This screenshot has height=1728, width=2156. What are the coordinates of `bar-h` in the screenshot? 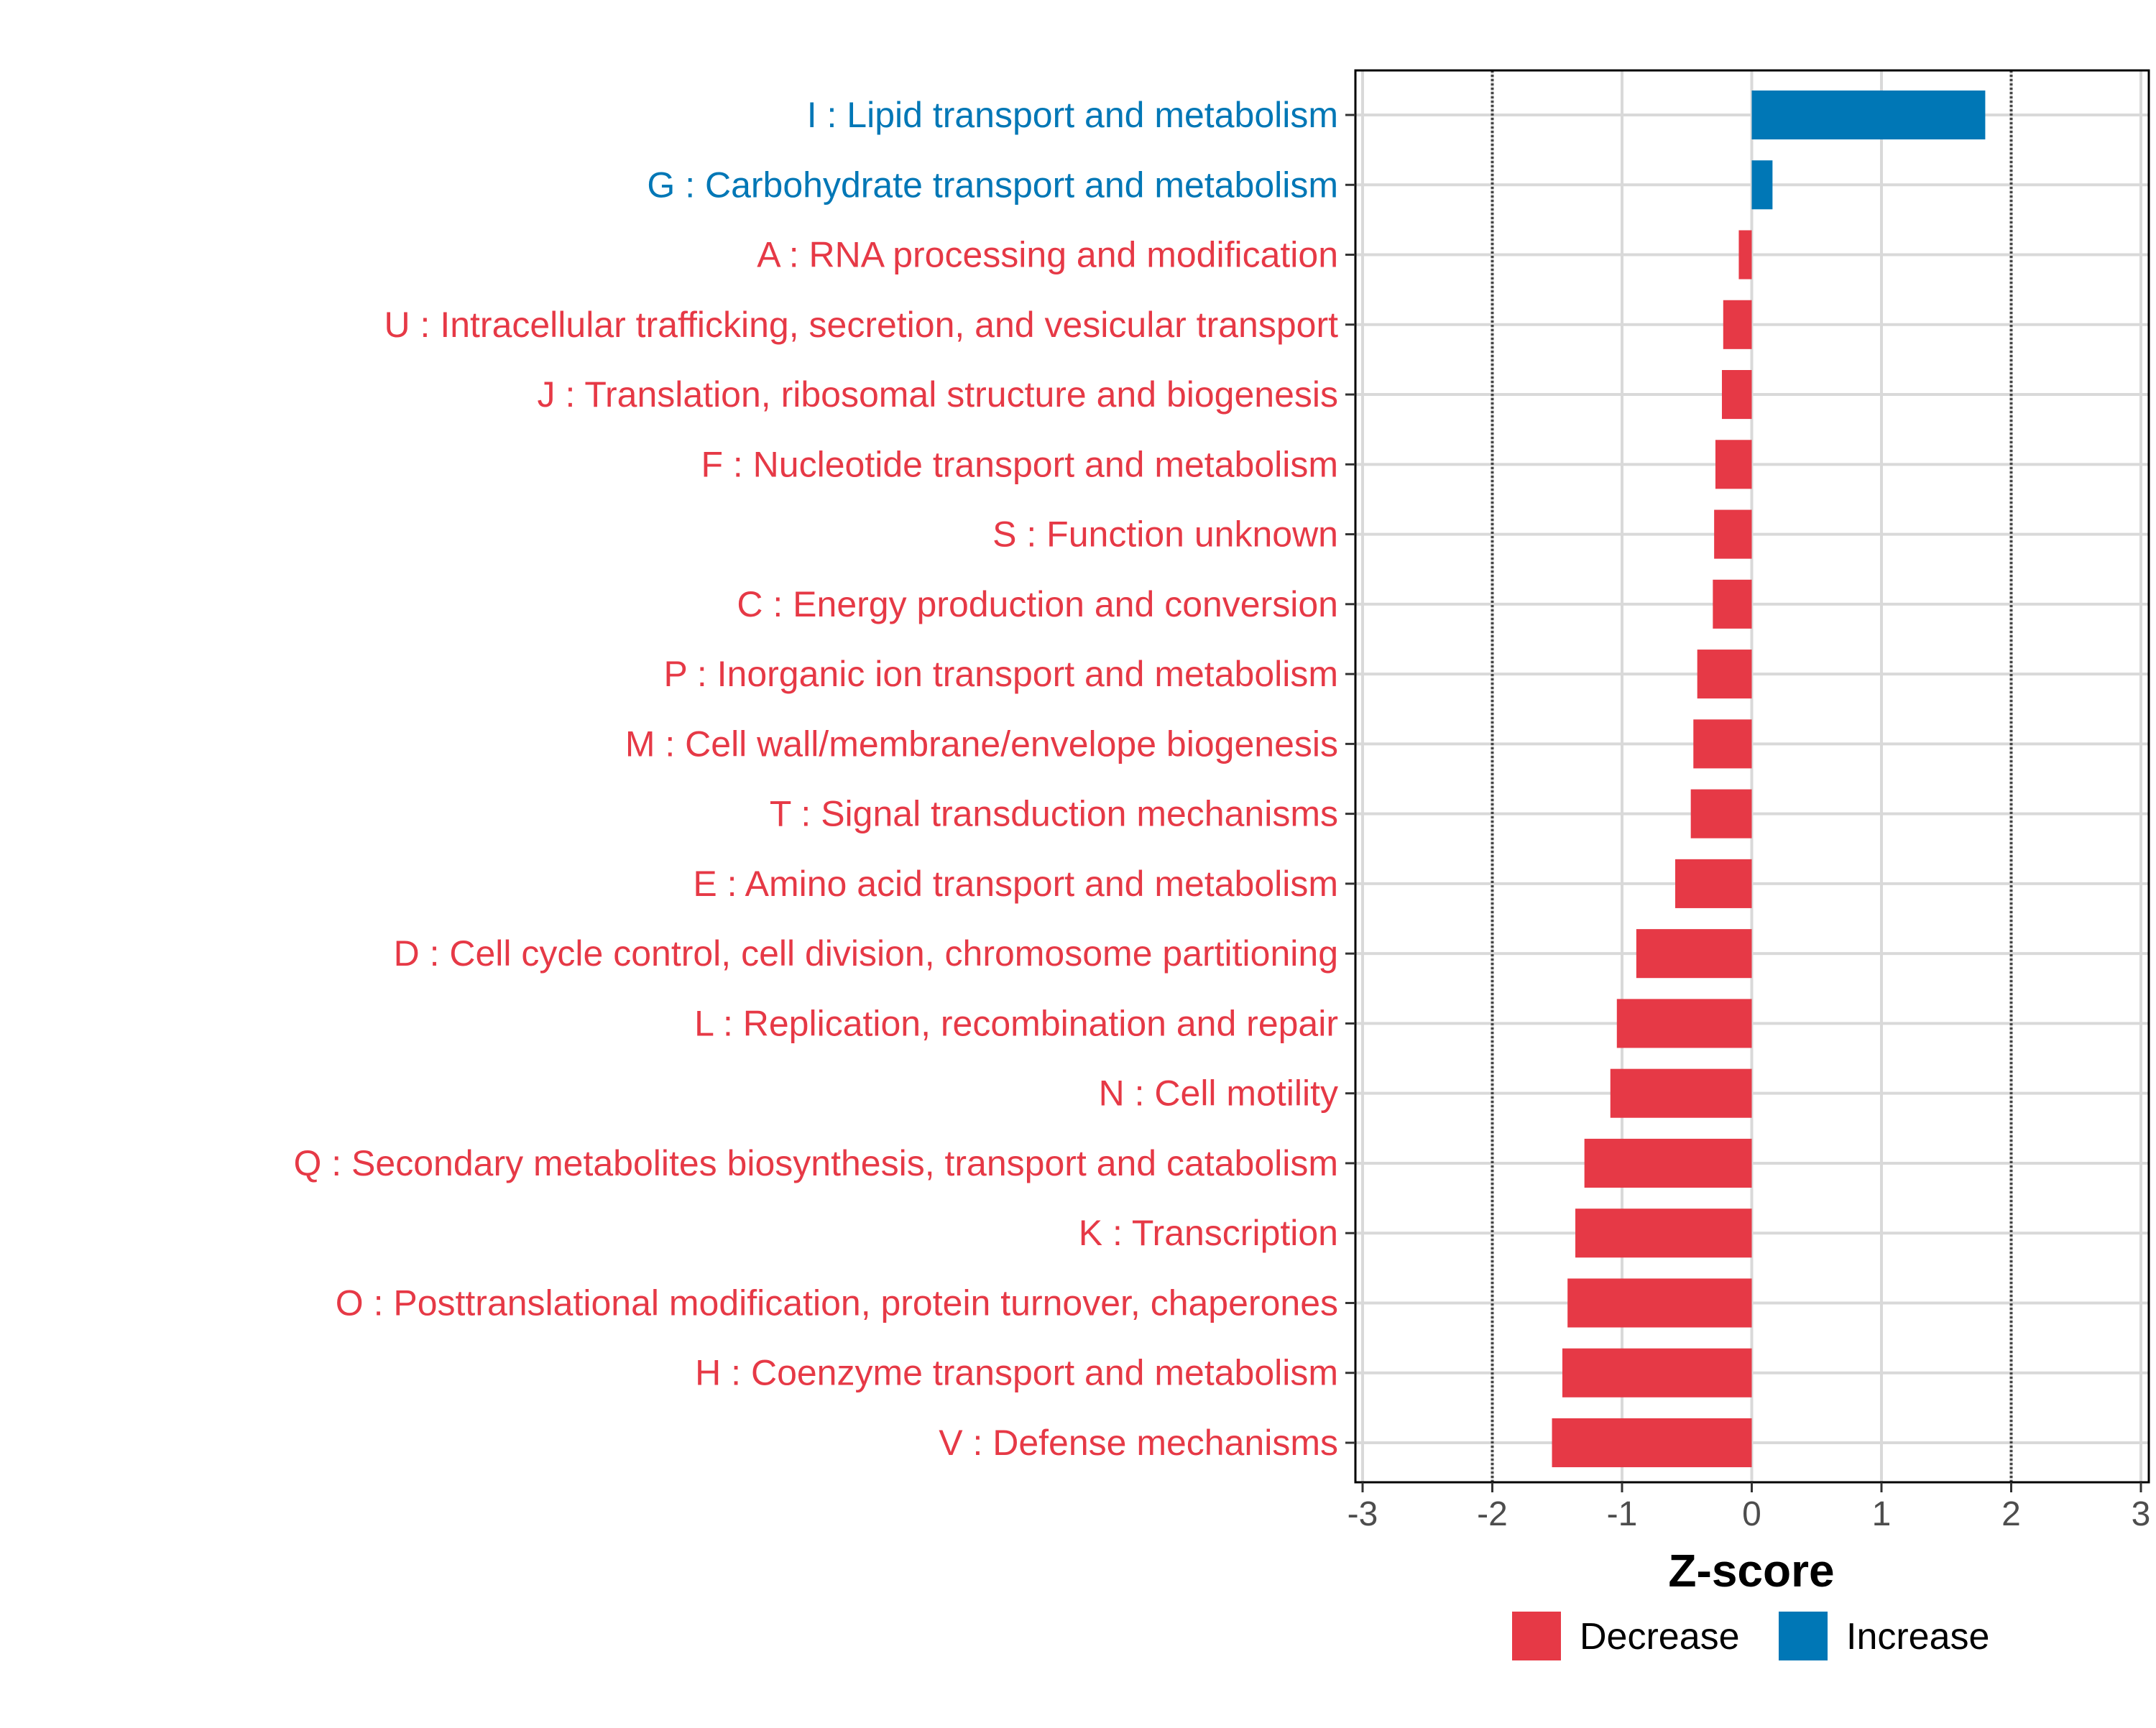 It's located at (1657, 1373).